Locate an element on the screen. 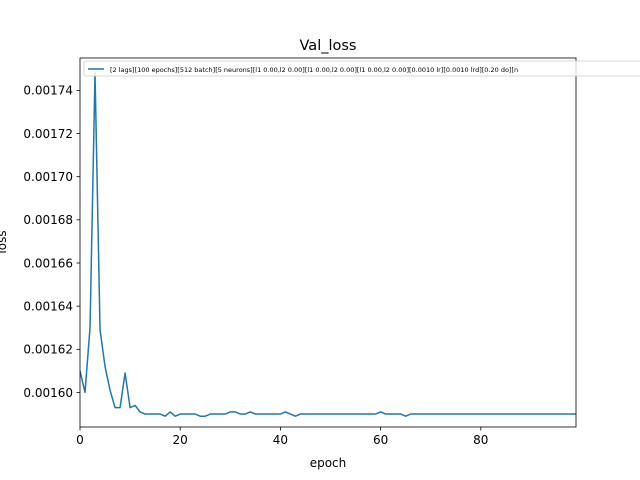 This screenshot has width=640, height=480. chart-title: Val_loss is located at coordinates (328, 46).